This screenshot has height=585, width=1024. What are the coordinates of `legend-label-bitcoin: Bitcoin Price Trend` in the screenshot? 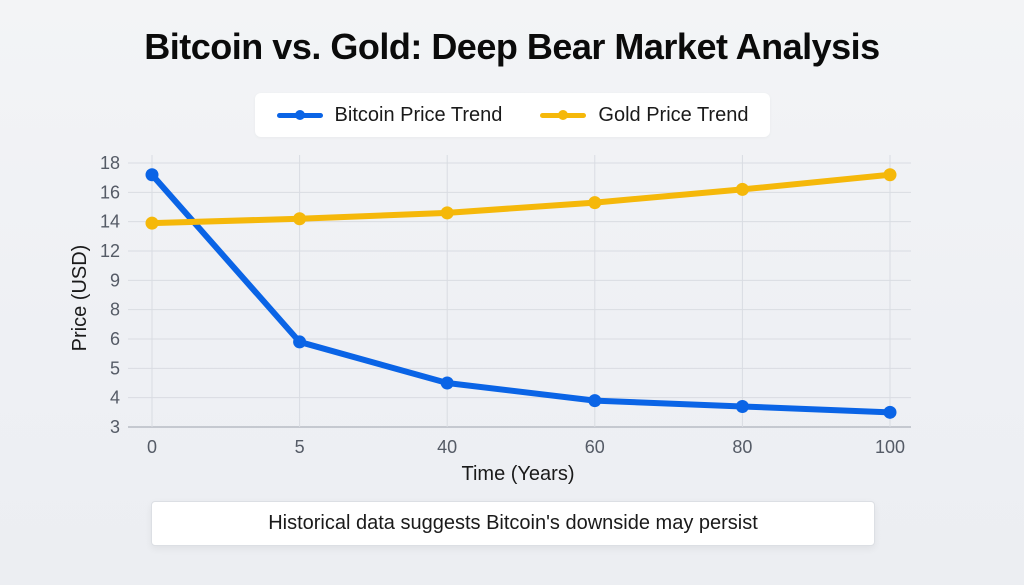 It's located at (418, 114).